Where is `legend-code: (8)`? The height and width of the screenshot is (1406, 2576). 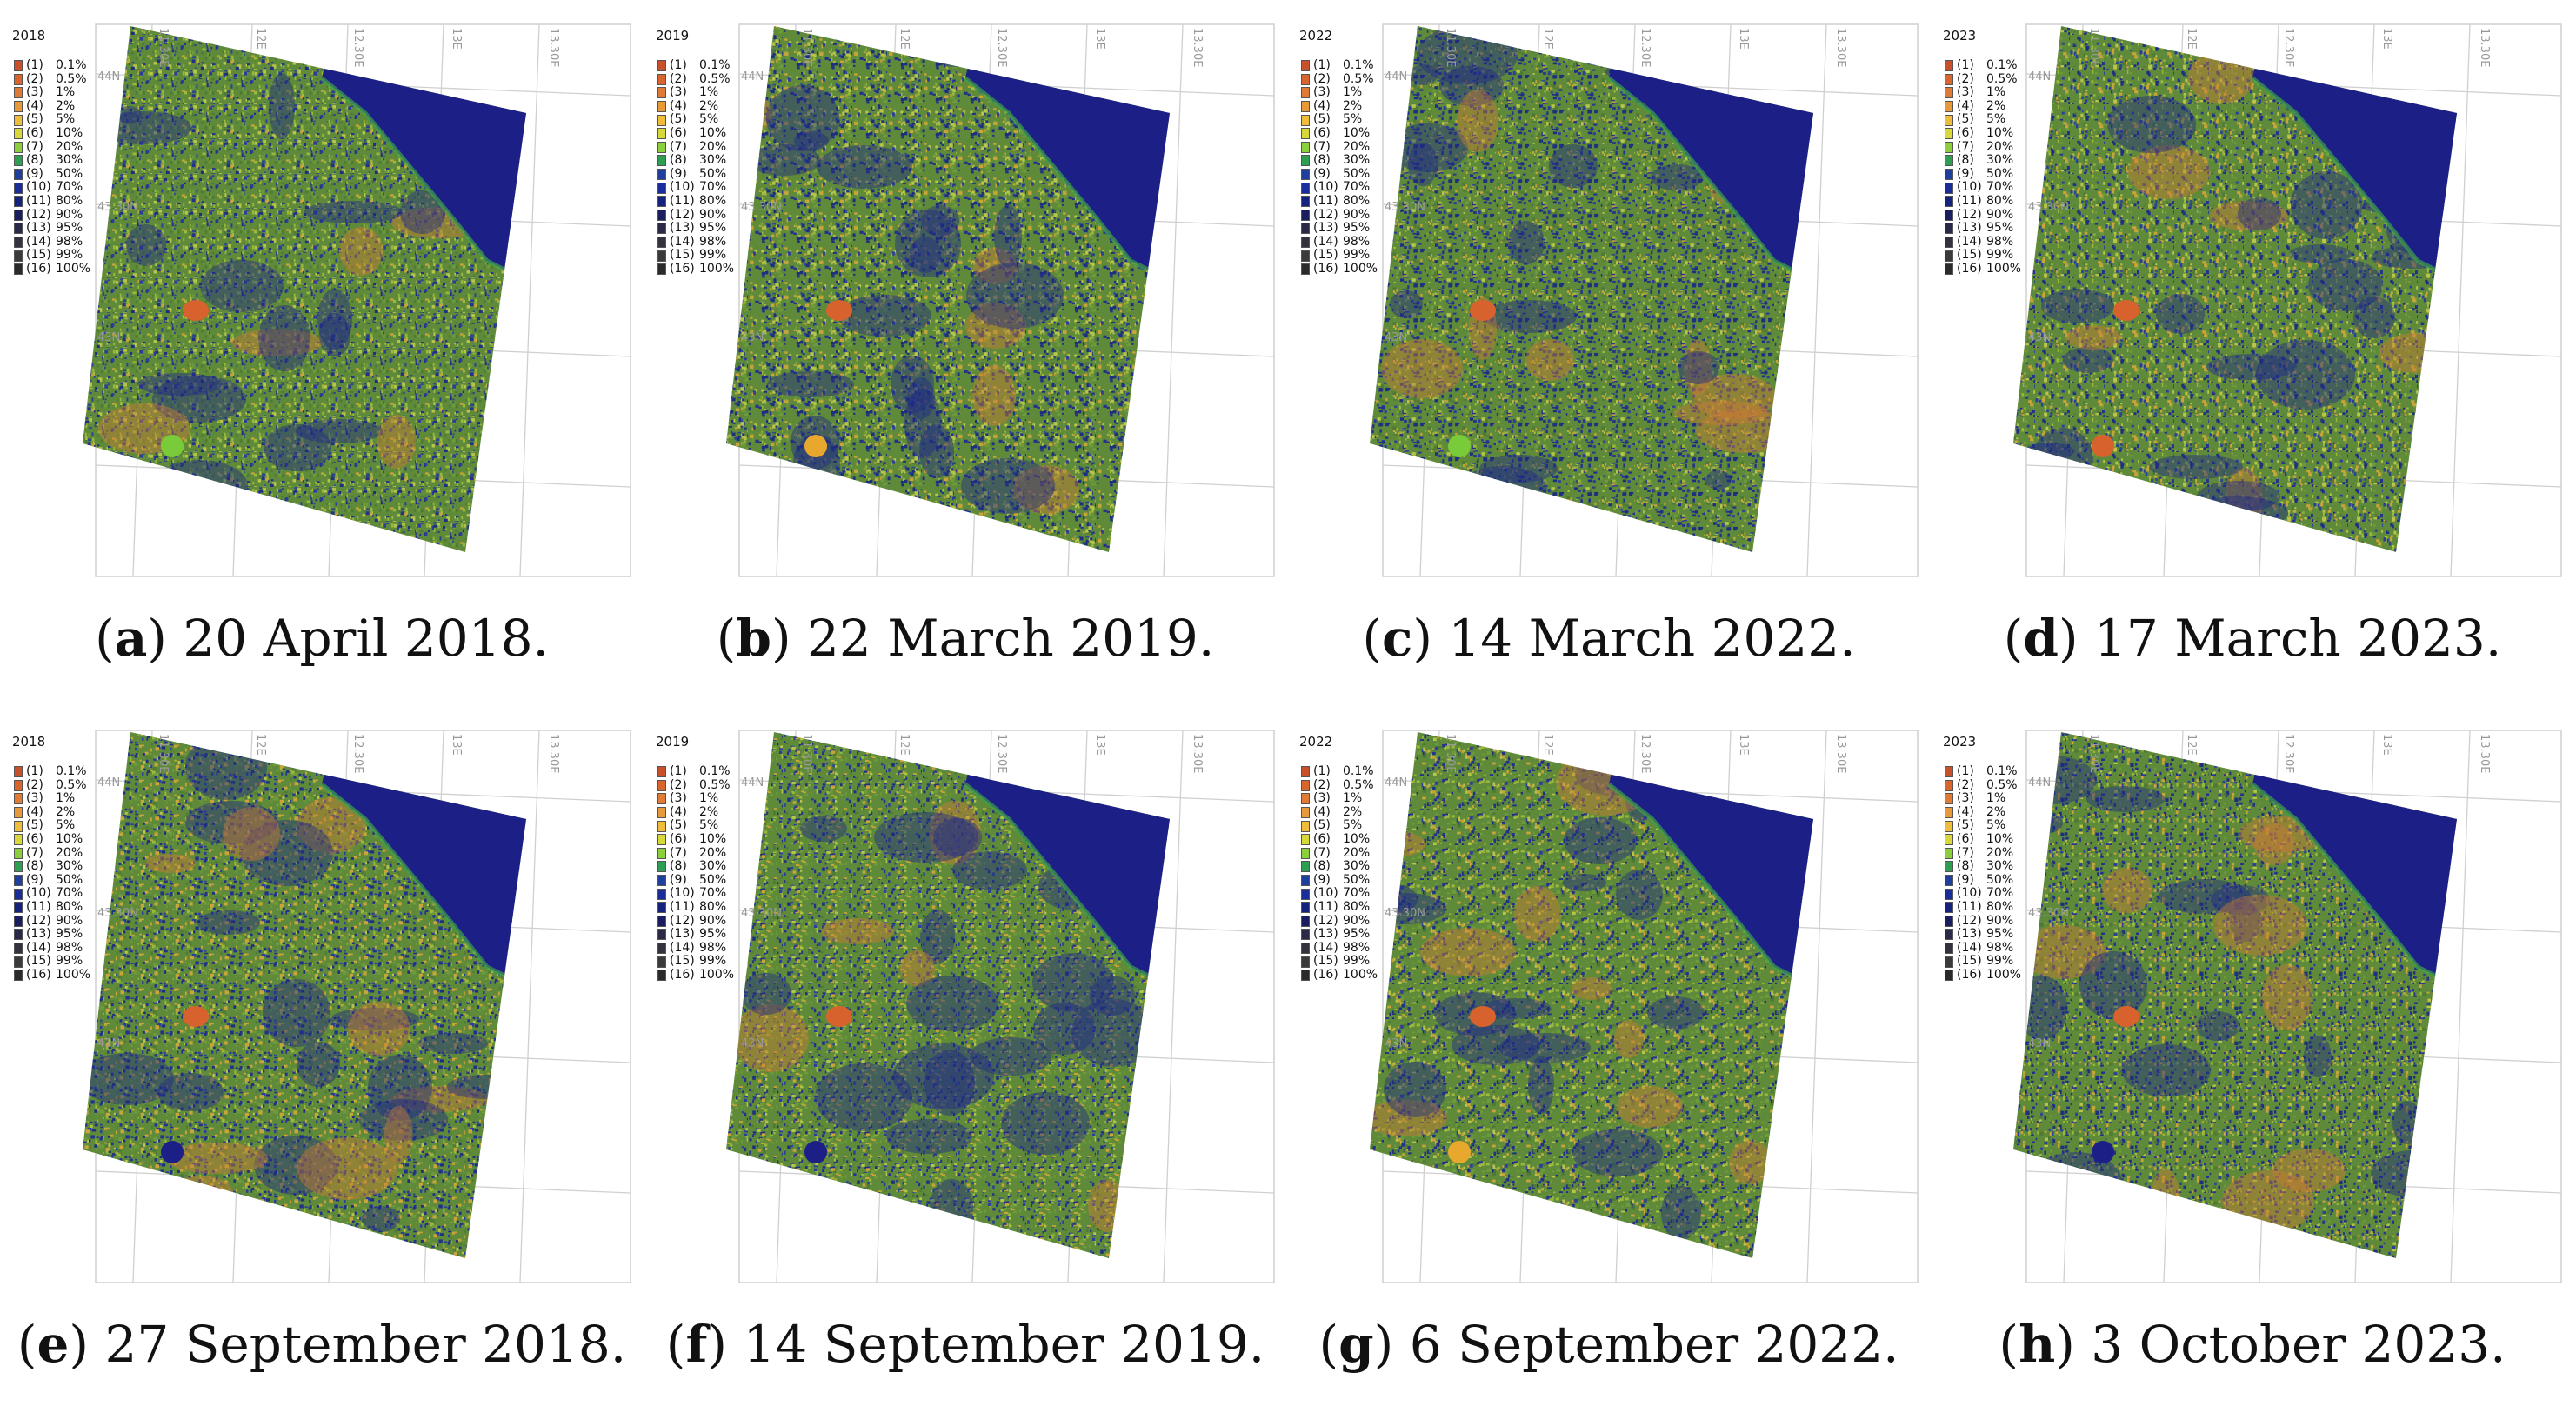
legend-code: (8) is located at coordinates (34, 866).